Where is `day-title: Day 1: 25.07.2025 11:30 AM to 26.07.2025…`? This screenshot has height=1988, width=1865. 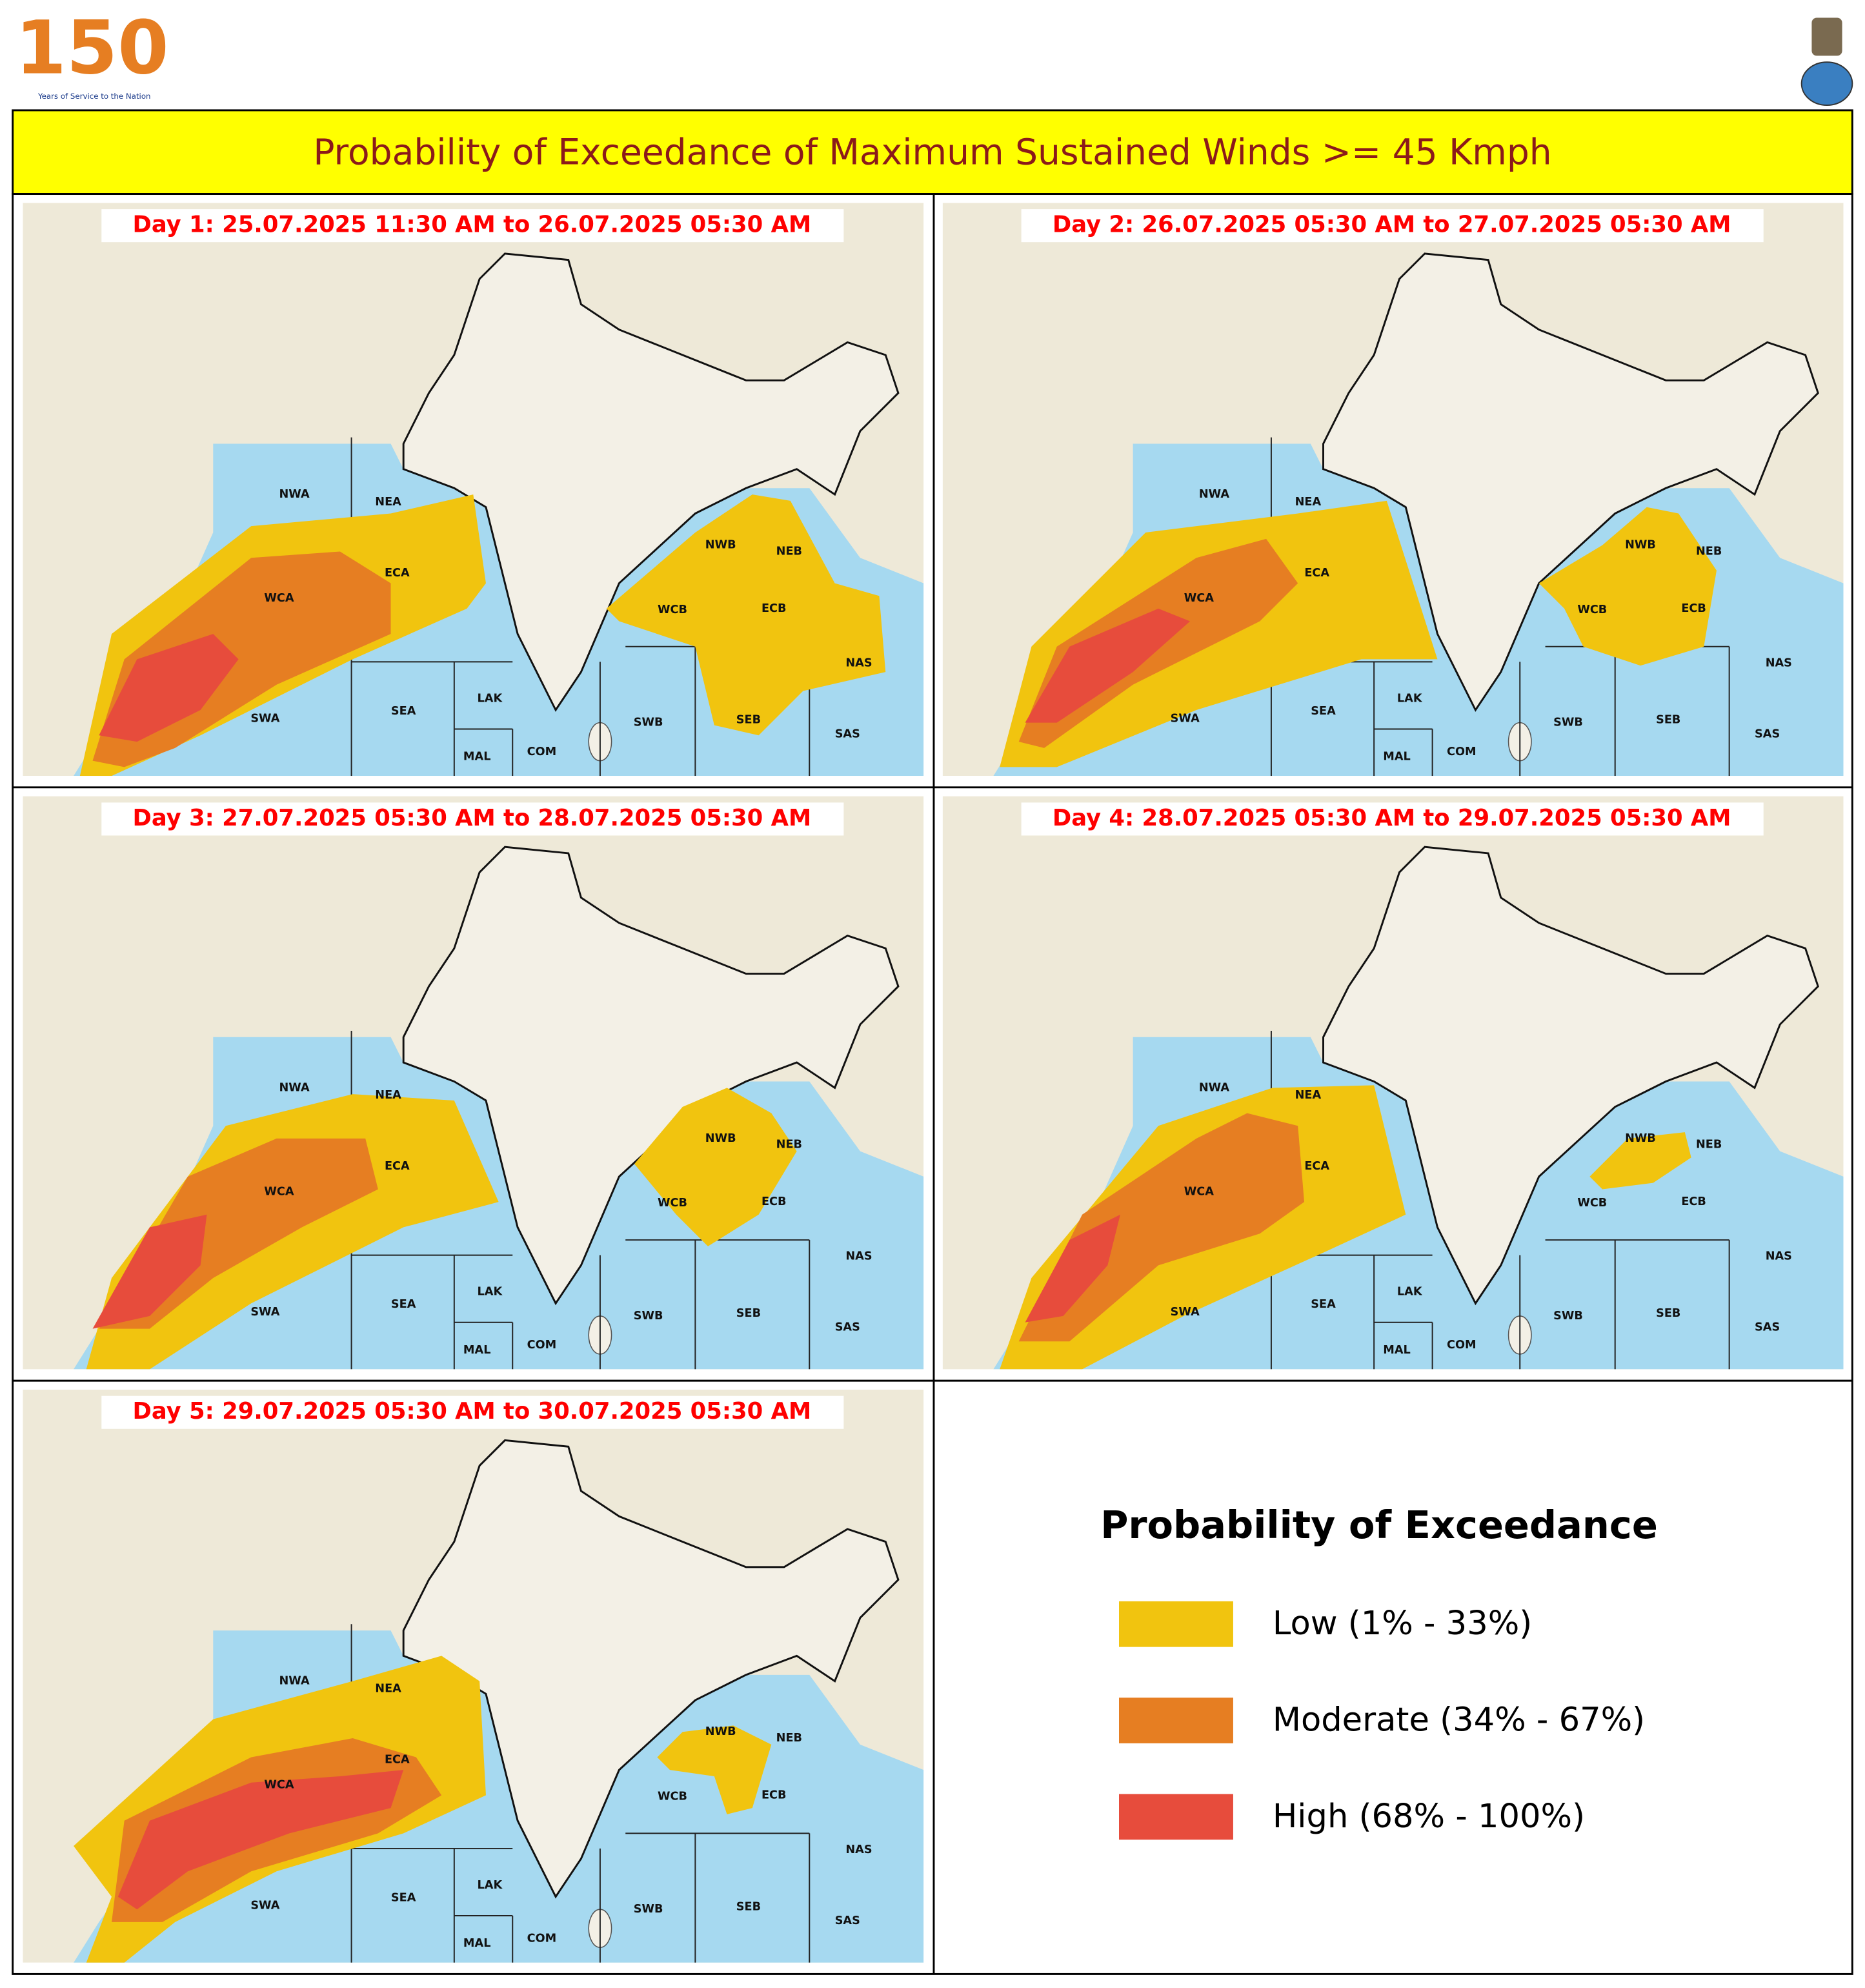 day-title: Day 1: 25.07.2025 11:30 AM to 26.07.2025… is located at coordinates (472, 225).